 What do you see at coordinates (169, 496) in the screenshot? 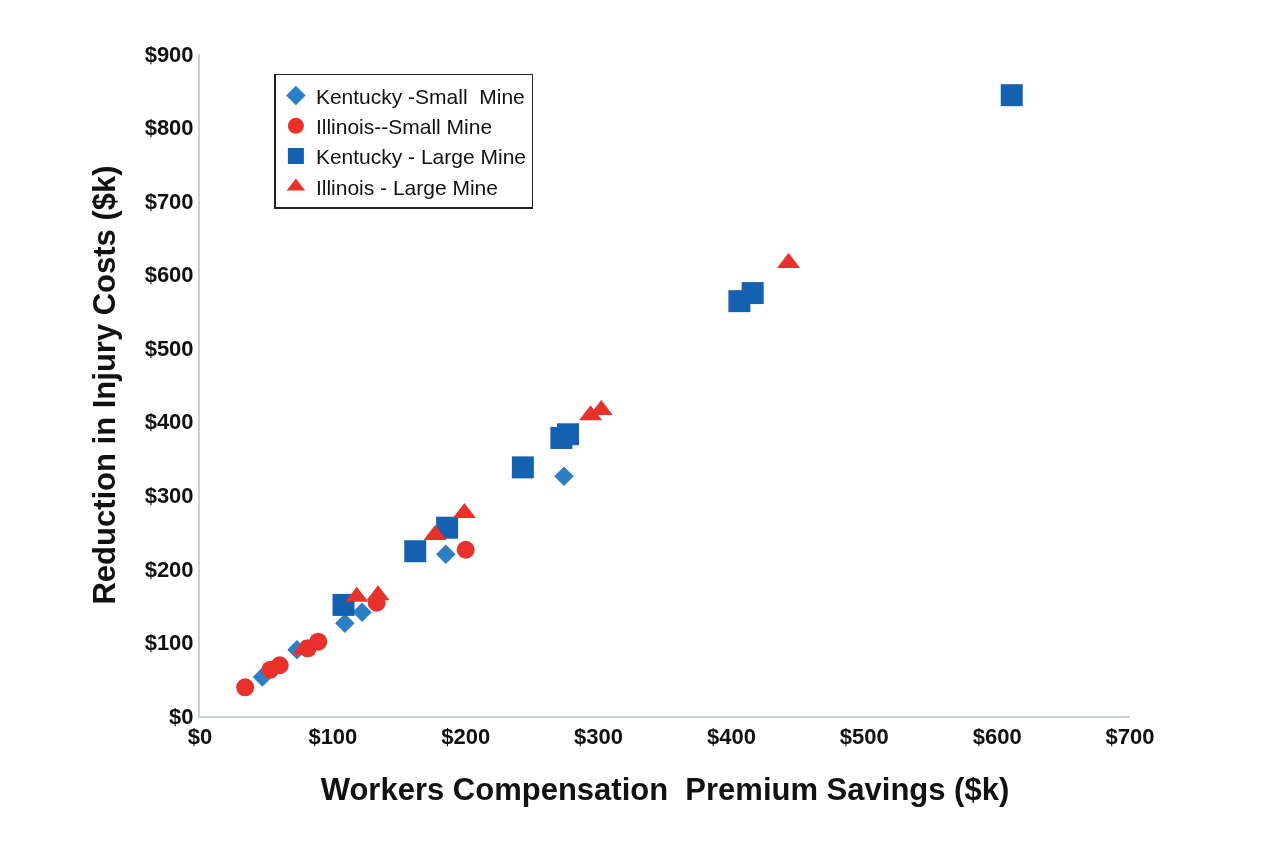
I see `y-tick-label: $300` at bounding box center [169, 496].